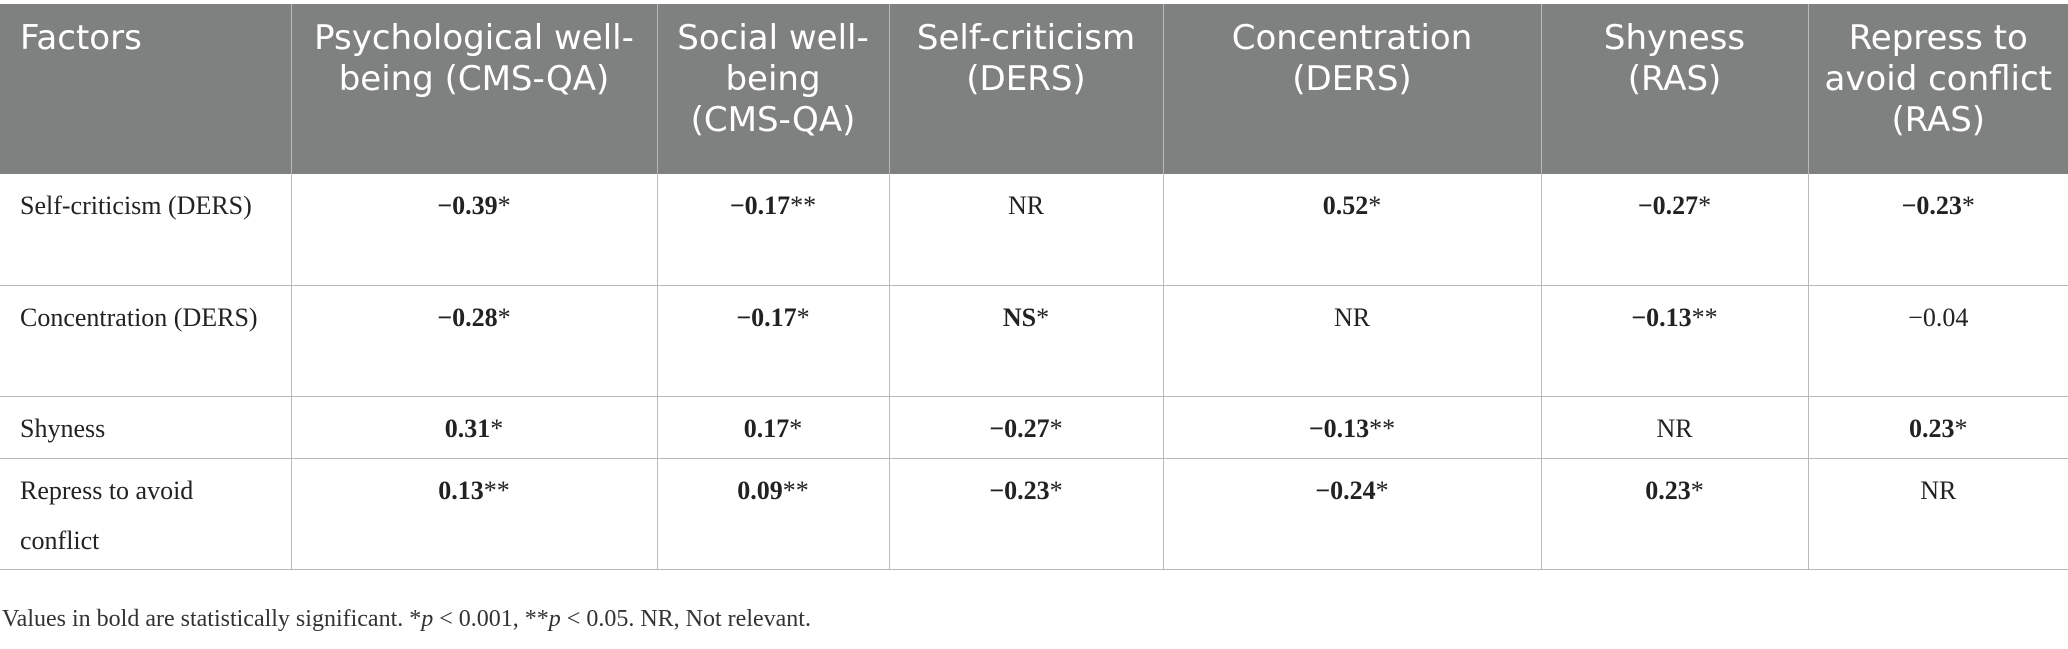  I want to click on row-label: Shyness, so click(145, 427).